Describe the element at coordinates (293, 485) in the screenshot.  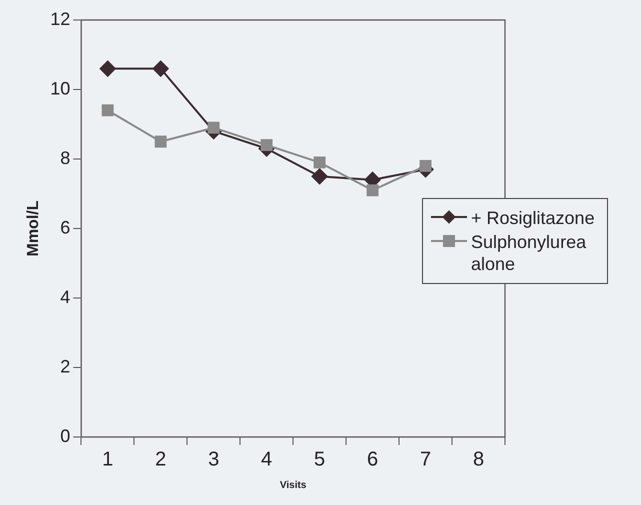
I see `x-axis-title: Visits` at that location.